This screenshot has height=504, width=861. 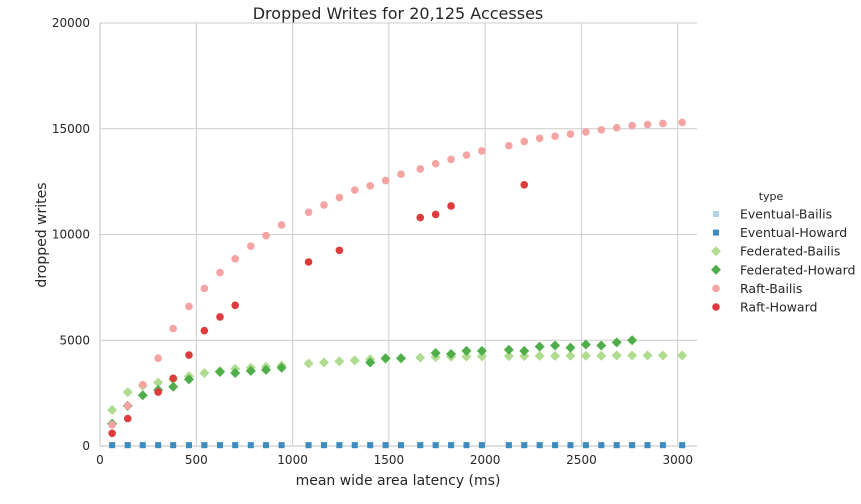 I want to click on legend-label-raft-howard: Raft-Howard, so click(x=778, y=307).